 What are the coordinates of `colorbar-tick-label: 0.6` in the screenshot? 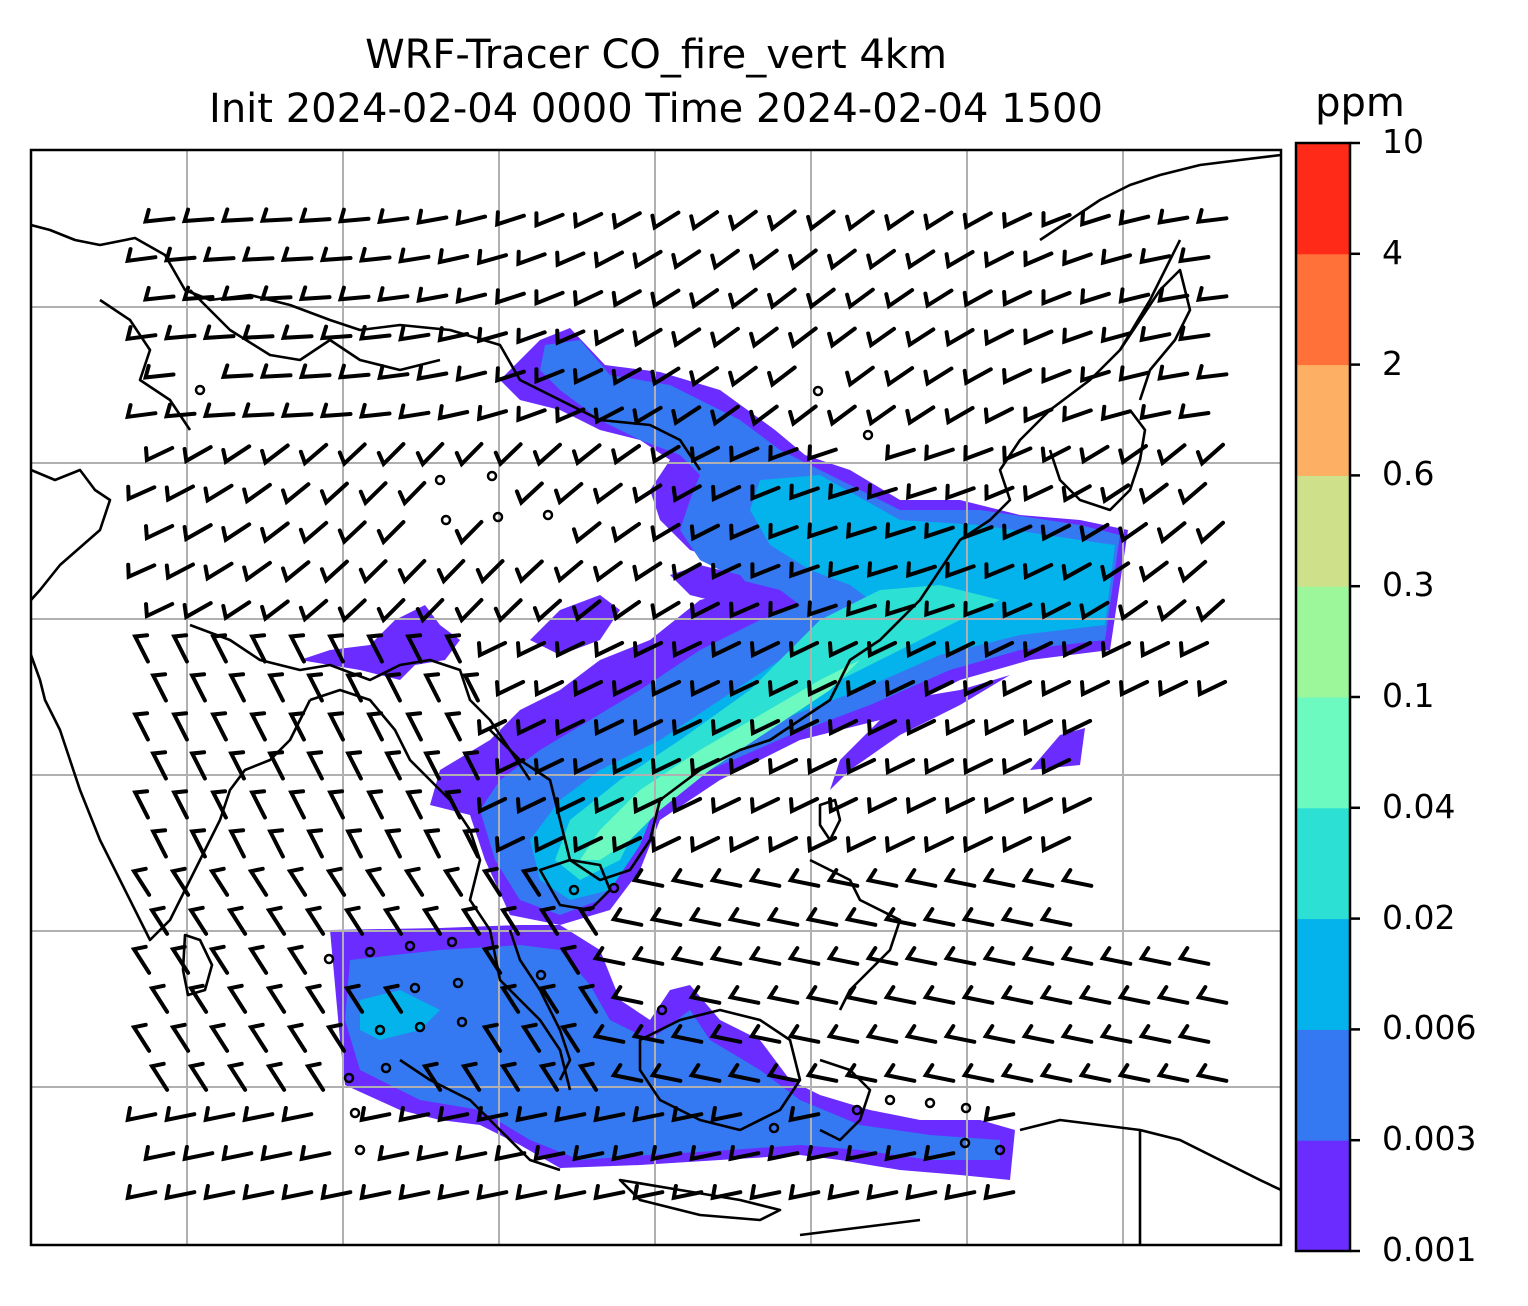 It's located at (1408, 474).